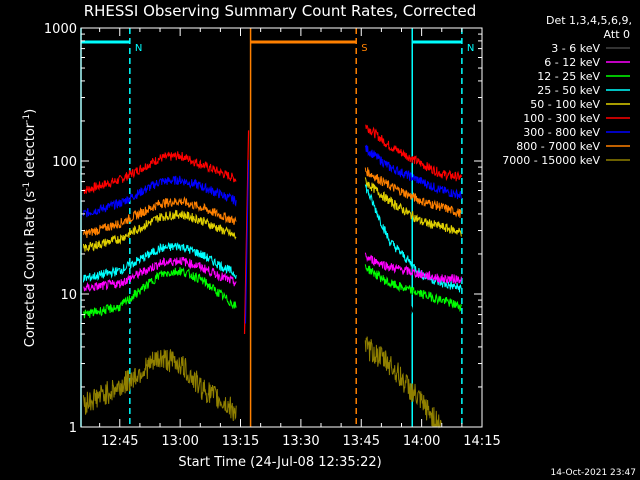 This screenshot has height=480, width=640. Describe the element at coordinates (572, 62) in the screenshot. I see `legend-label: 6 - 12 keV` at that location.